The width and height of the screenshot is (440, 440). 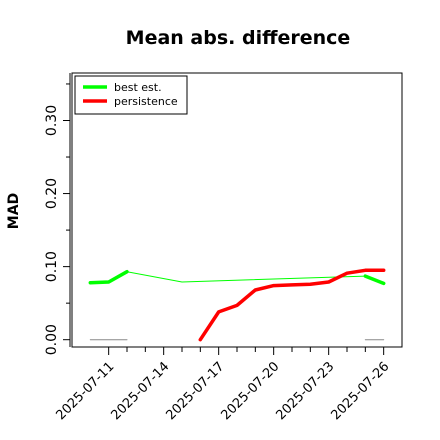 What do you see at coordinates (250, 391) in the screenshot?
I see `x-tick-label: 2025-07-20` at bounding box center [250, 391].